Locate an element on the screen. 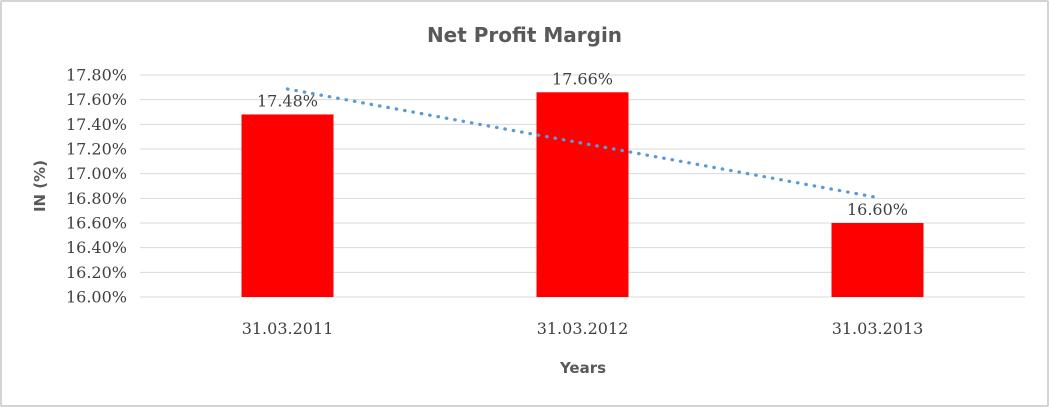 This screenshot has height=407, width=1049. y-tick-label: 16.80% is located at coordinates (96, 198).